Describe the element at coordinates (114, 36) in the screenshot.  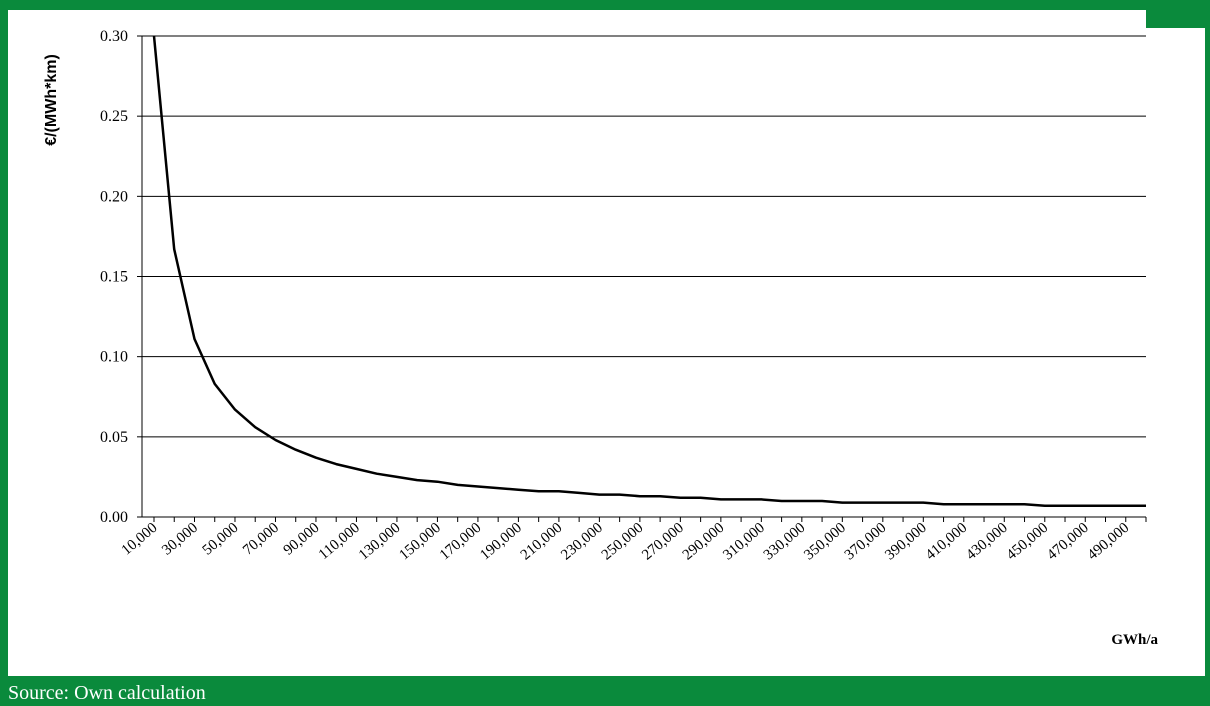
I see `y-tick-label: 0.30` at that location.